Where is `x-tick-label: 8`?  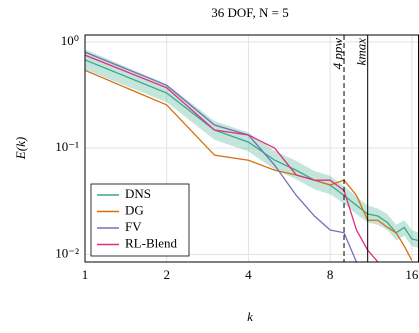 x-tick-label: 8 is located at coordinates (330, 274).